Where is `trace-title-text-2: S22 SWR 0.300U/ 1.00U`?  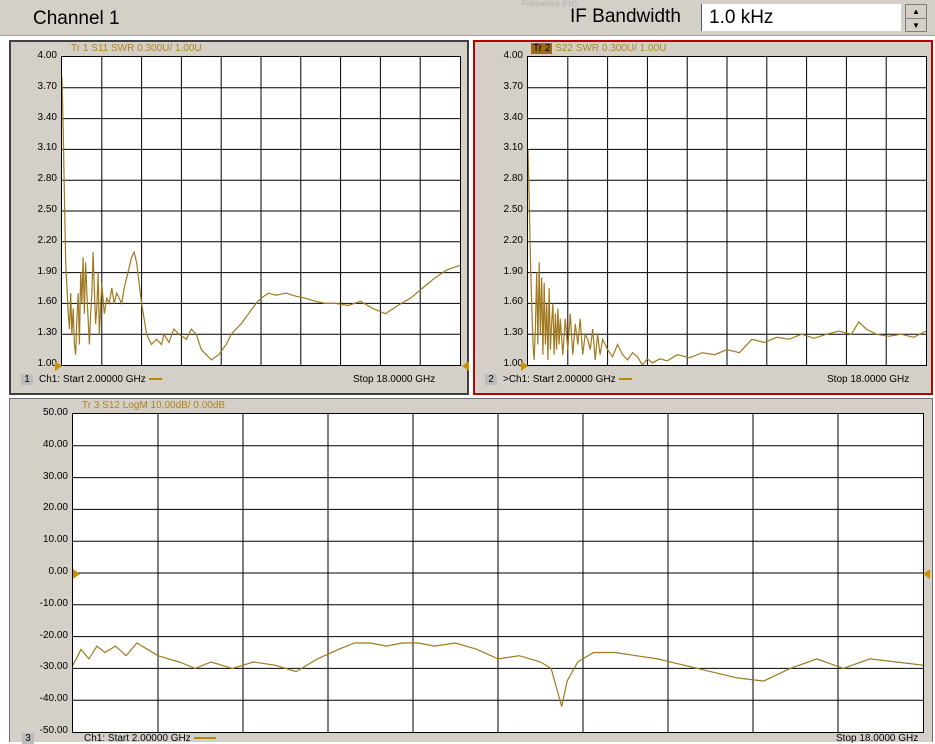
trace-title-text-2: S22 SWR 0.300U/ 1.00U is located at coordinates (611, 48).